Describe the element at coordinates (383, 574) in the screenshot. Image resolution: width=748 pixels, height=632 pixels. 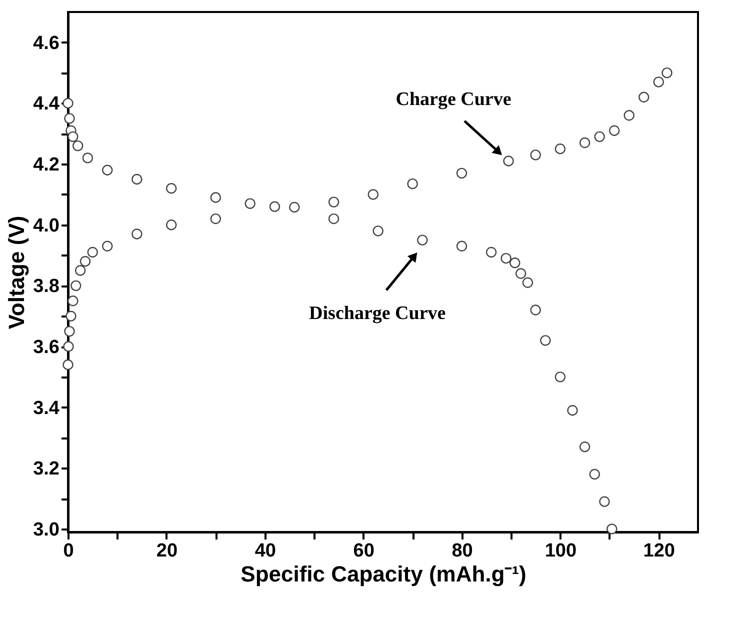
I see `x-axis-title: Specific Capacity (mAh.g⁻¹)` at that location.